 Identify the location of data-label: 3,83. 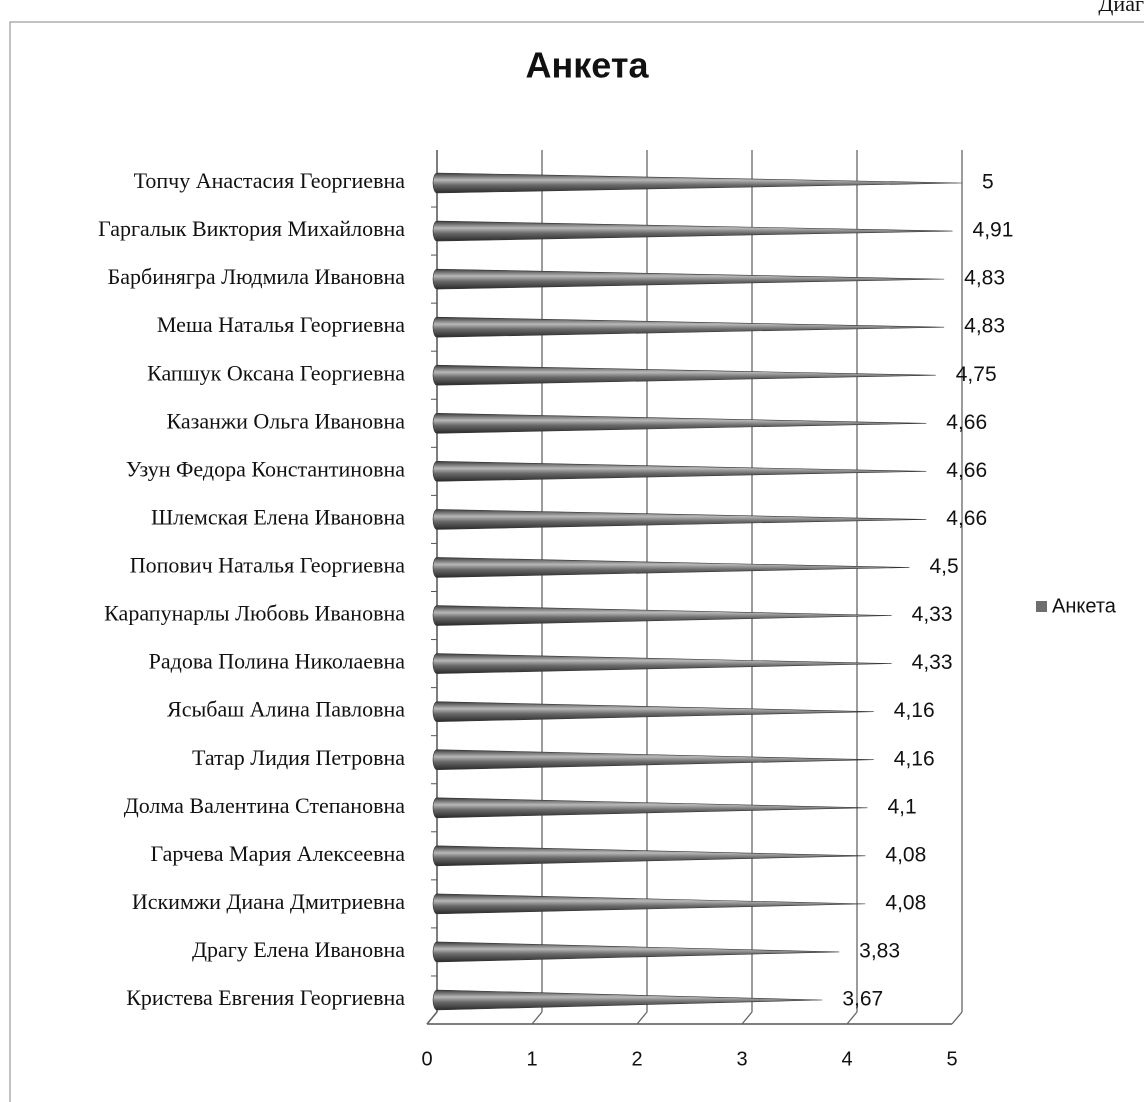
(879, 950).